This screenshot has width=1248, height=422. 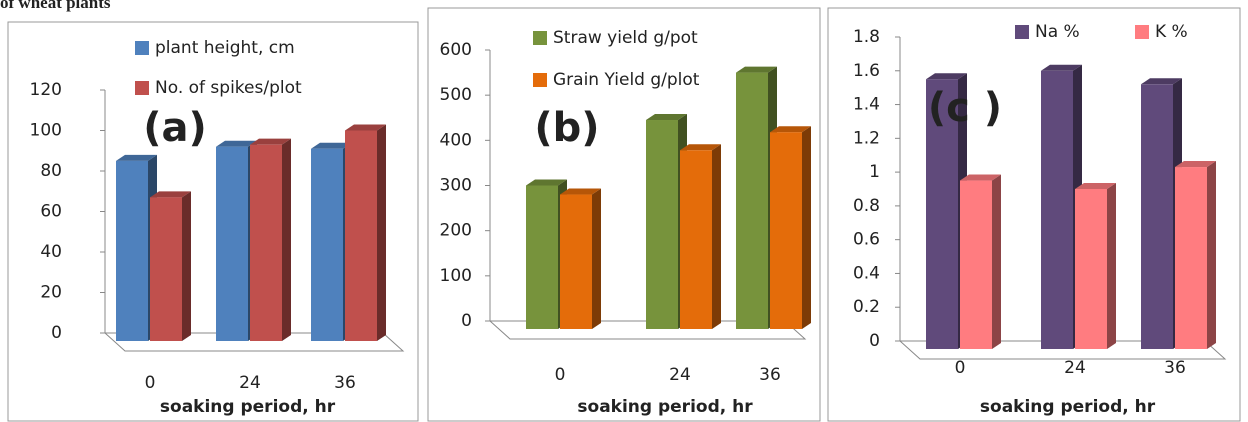 What do you see at coordinates (51, 171) in the screenshot?
I see `y-tick-label: 80` at bounding box center [51, 171].